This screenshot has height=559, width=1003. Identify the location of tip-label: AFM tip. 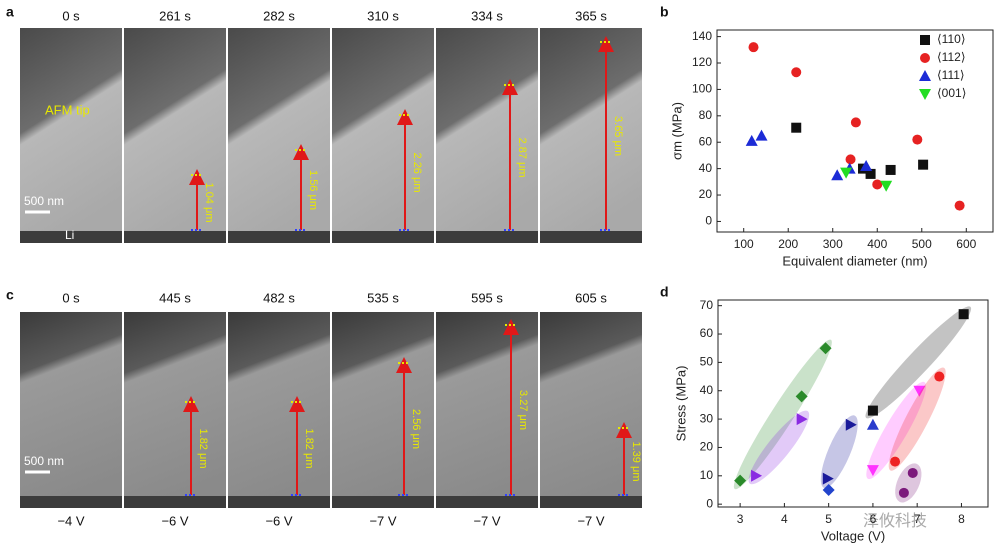
(67, 109).